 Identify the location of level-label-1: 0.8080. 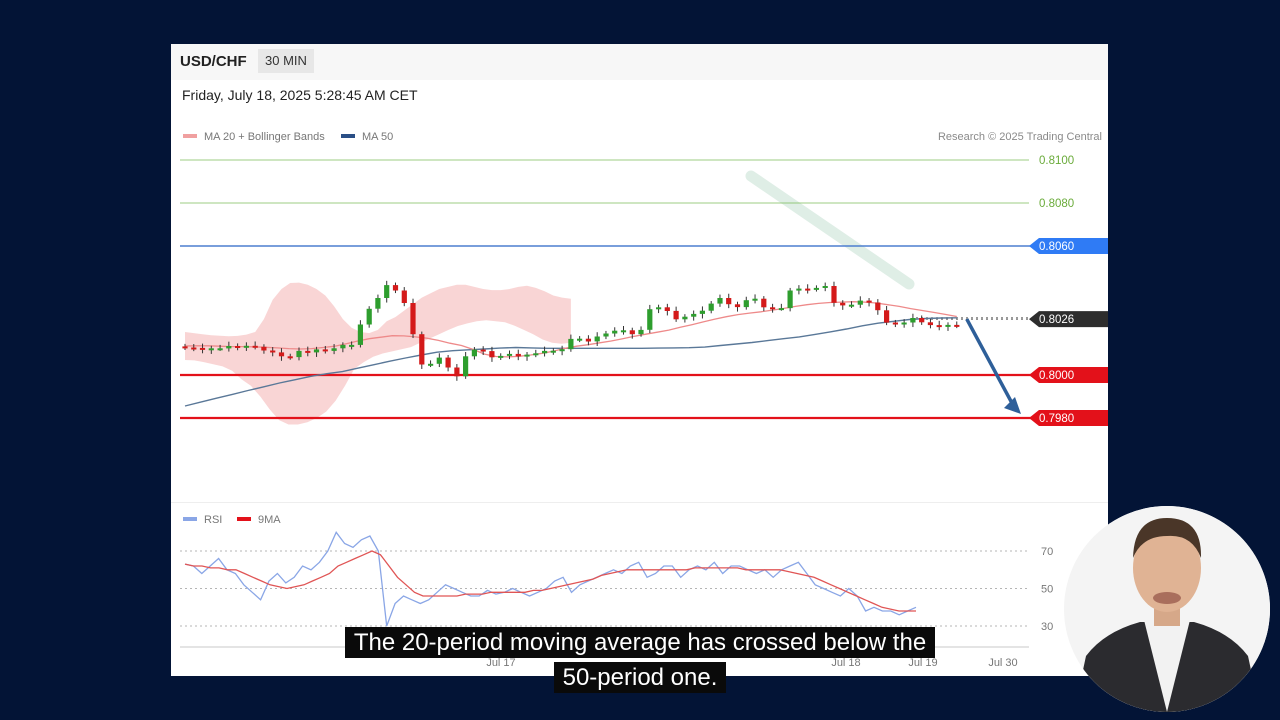
(1056, 204).